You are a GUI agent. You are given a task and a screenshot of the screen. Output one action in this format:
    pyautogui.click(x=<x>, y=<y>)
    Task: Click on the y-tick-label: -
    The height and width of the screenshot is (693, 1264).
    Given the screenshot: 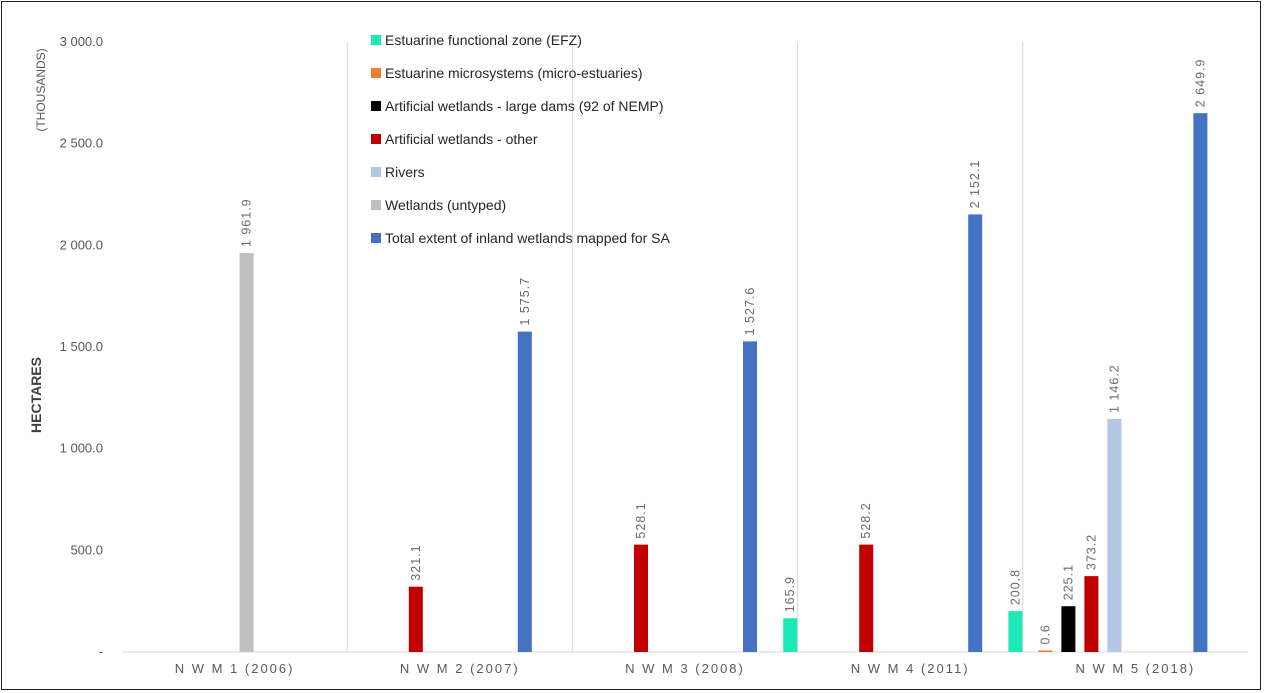 What is the action you would take?
    pyautogui.click(x=101, y=651)
    